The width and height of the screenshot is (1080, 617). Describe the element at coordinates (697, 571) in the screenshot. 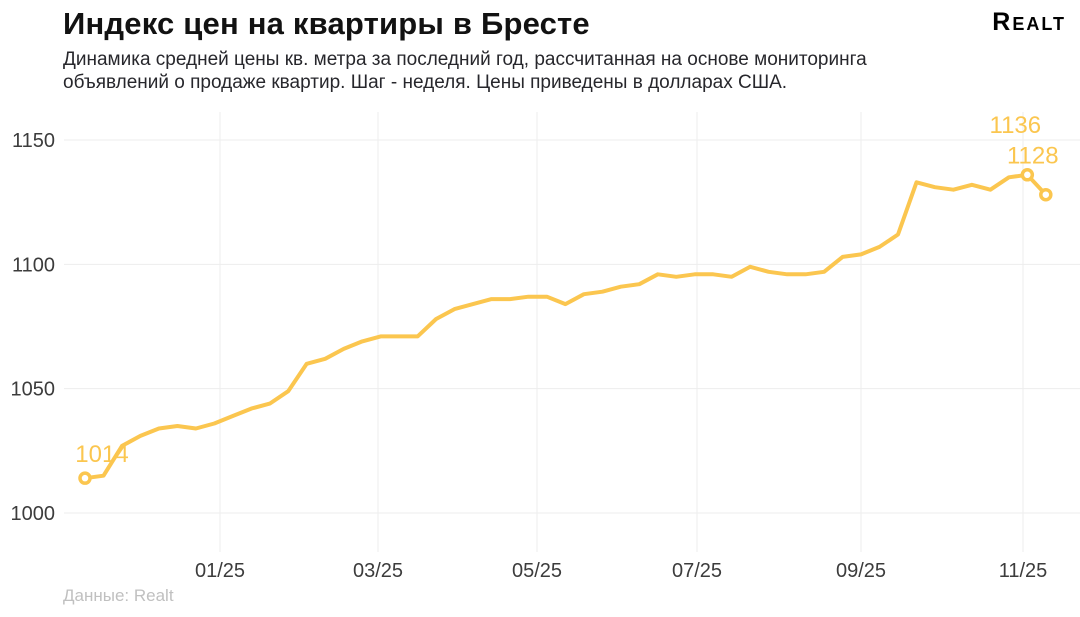

I see `x-axis-tick-label: 07/25` at that location.